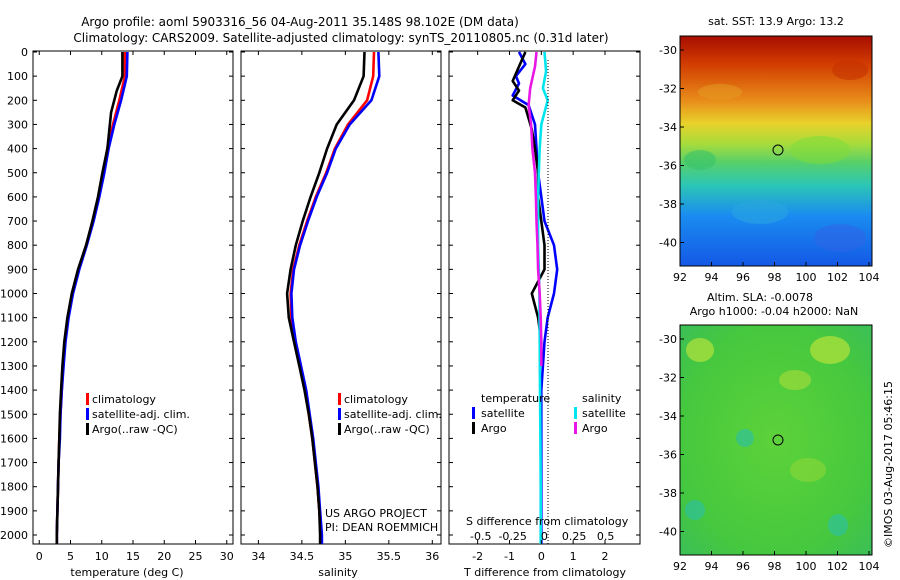 This screenshot has width=900, height=580. I want to click on sst-map-texture, so click(776, 156).